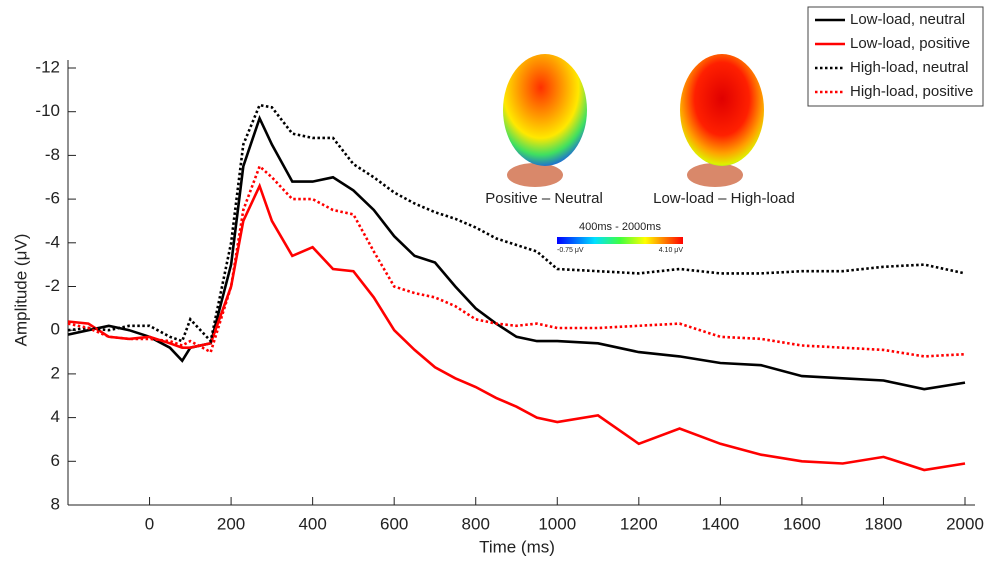  What do you see at coordinates (909, 67) in the screenshot?
I see `legend-label: High-load, neutral` at bounding box center [909, 67].